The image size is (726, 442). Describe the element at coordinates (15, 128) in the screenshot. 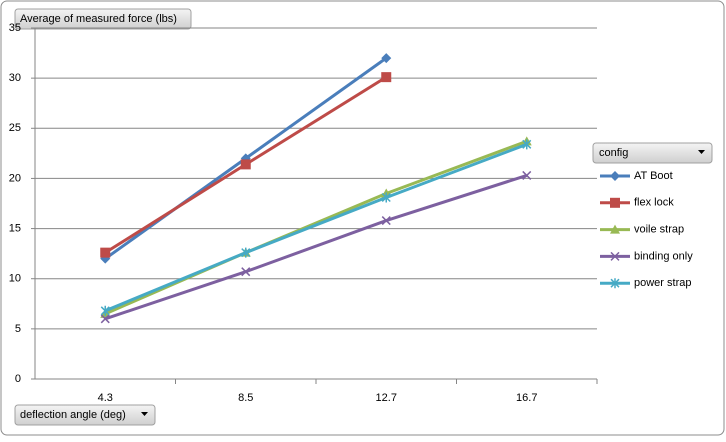

I see `y-tick-label: 25` at that location.